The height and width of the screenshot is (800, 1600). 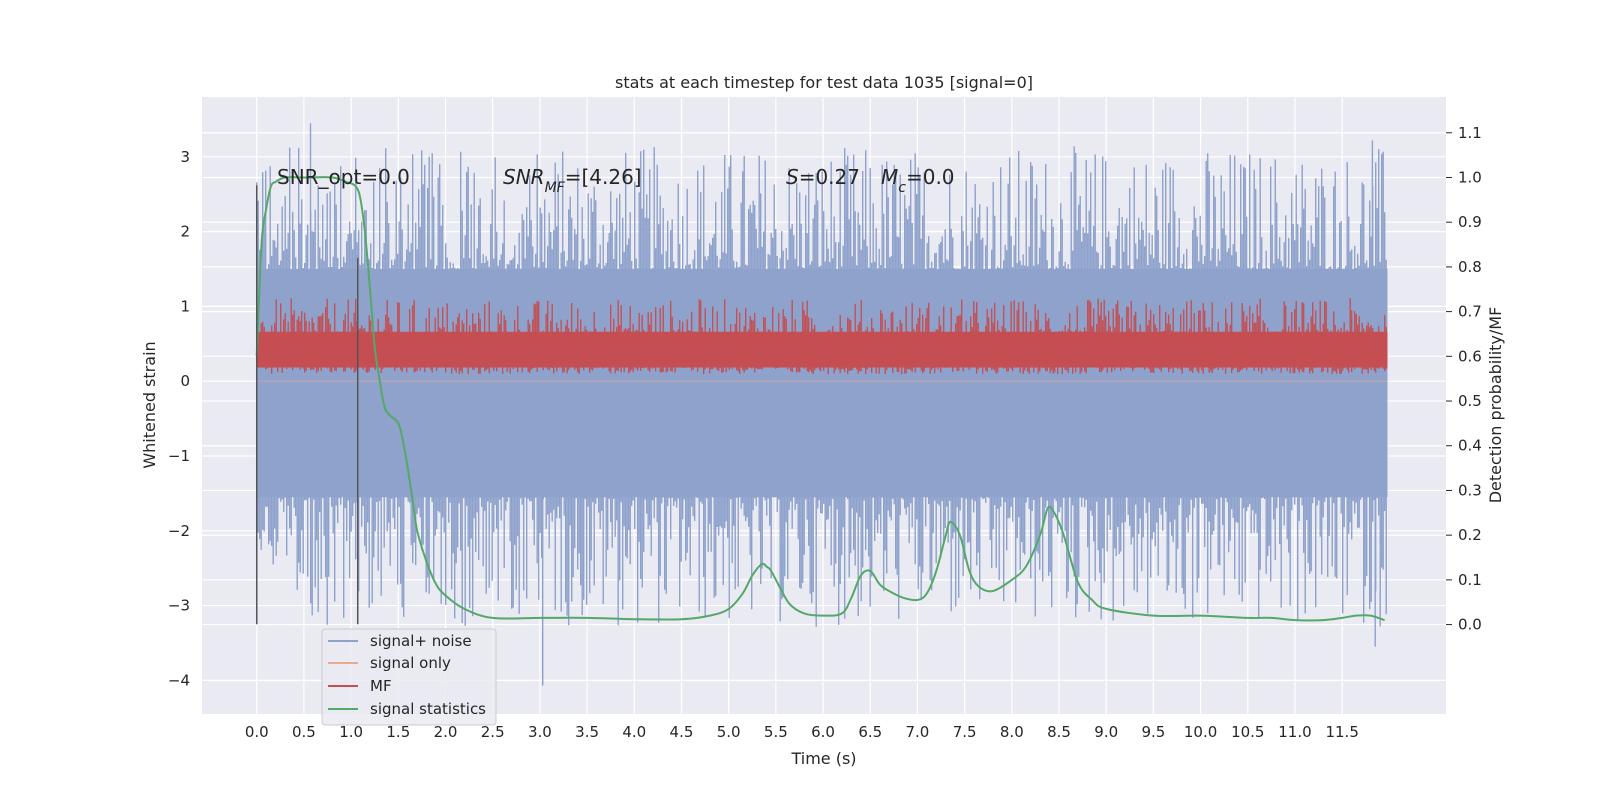 I want to click on annotation-s: S=0.27, so click(x=823, y=177).